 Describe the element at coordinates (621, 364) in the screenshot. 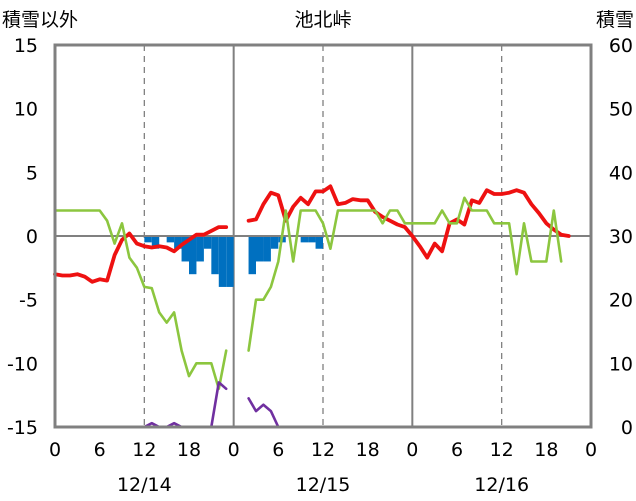

I see `y-right-tick-label: 10` at that location.